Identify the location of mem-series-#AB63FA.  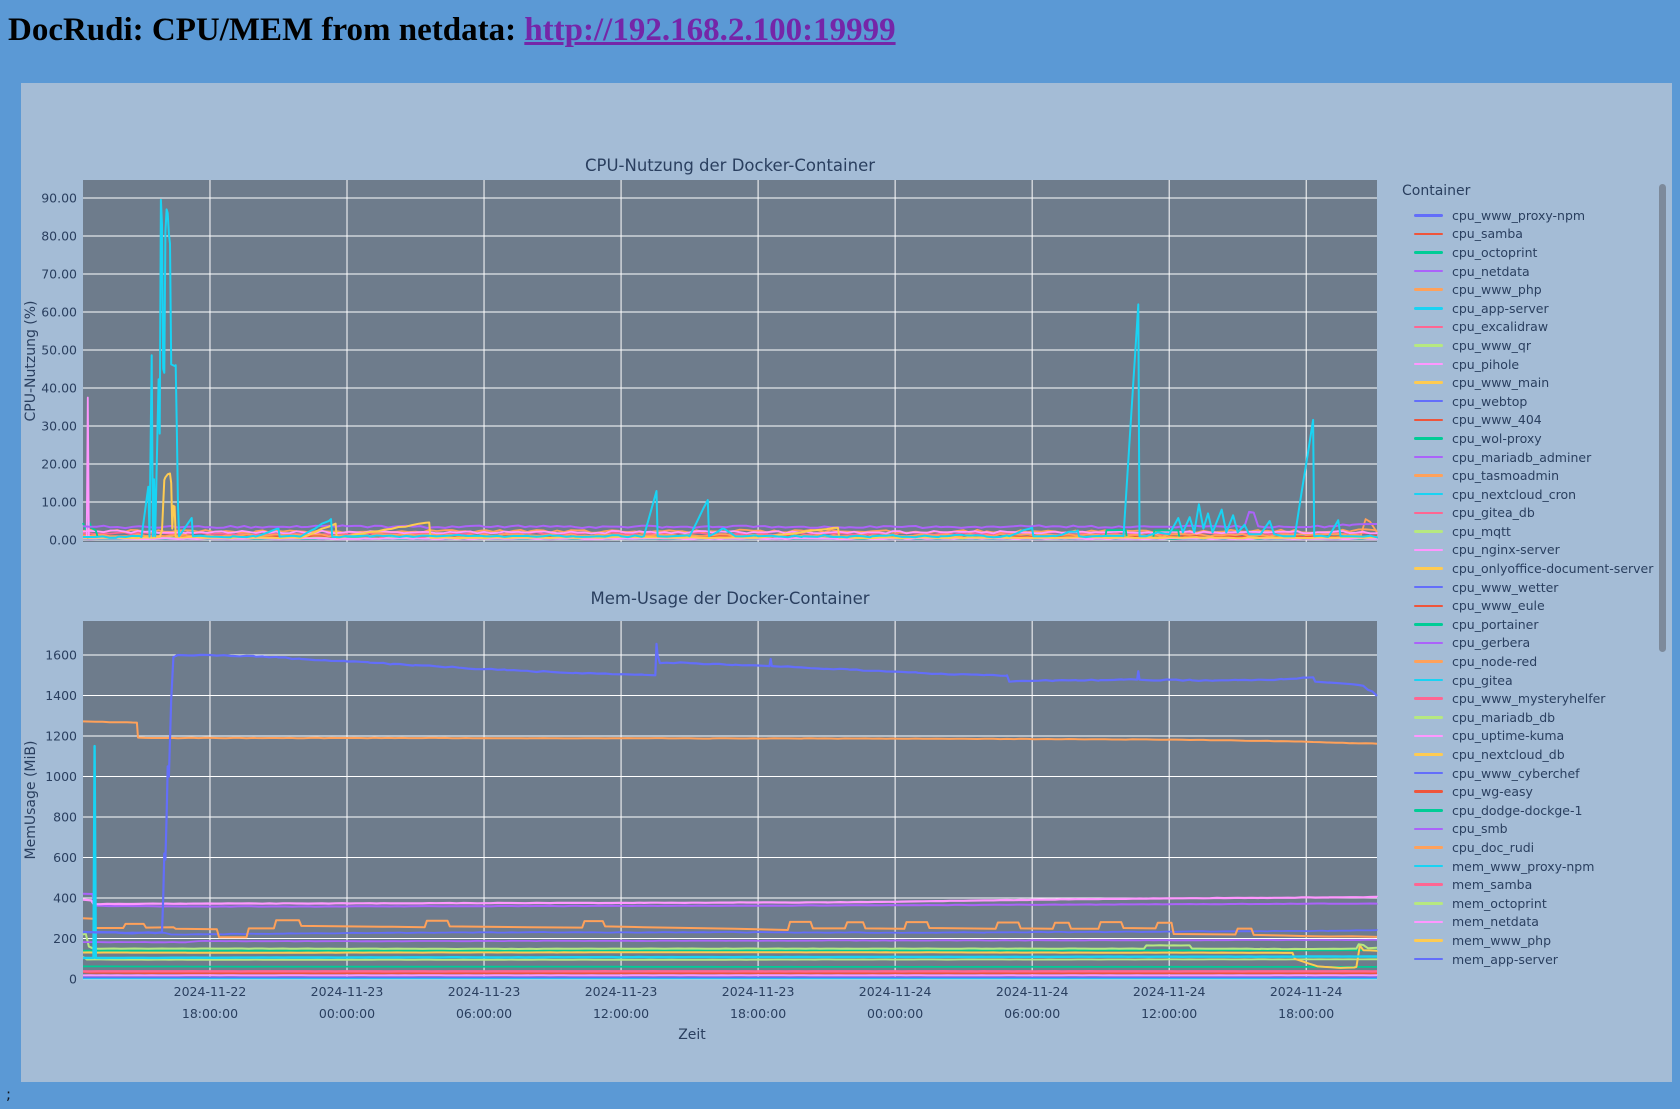
(730, 900).